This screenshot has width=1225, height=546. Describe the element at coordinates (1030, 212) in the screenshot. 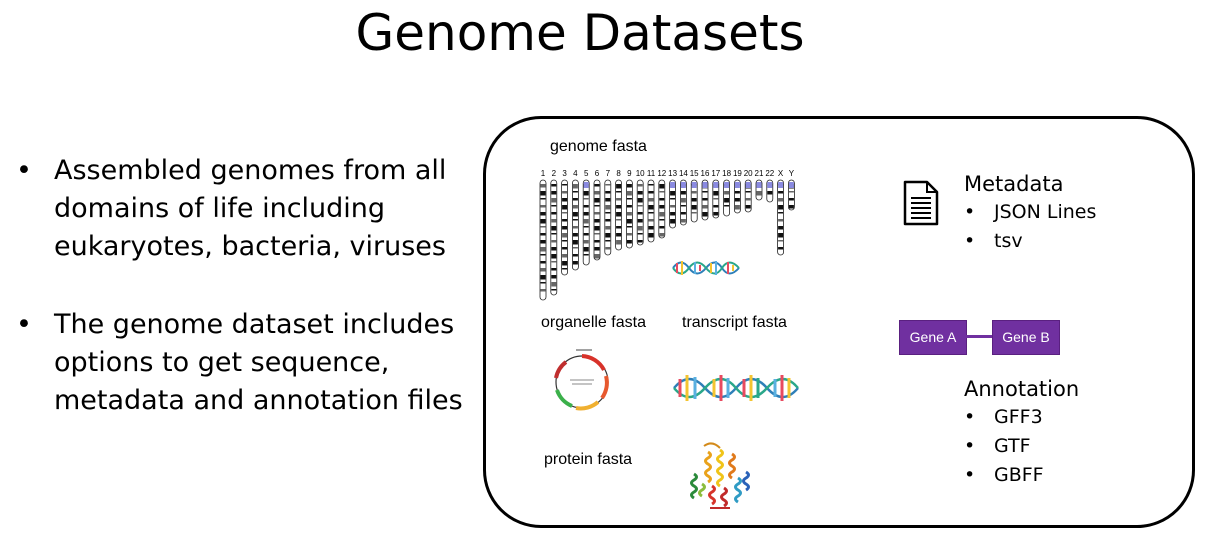

I see `list-item: • JSON Lines` at that location.